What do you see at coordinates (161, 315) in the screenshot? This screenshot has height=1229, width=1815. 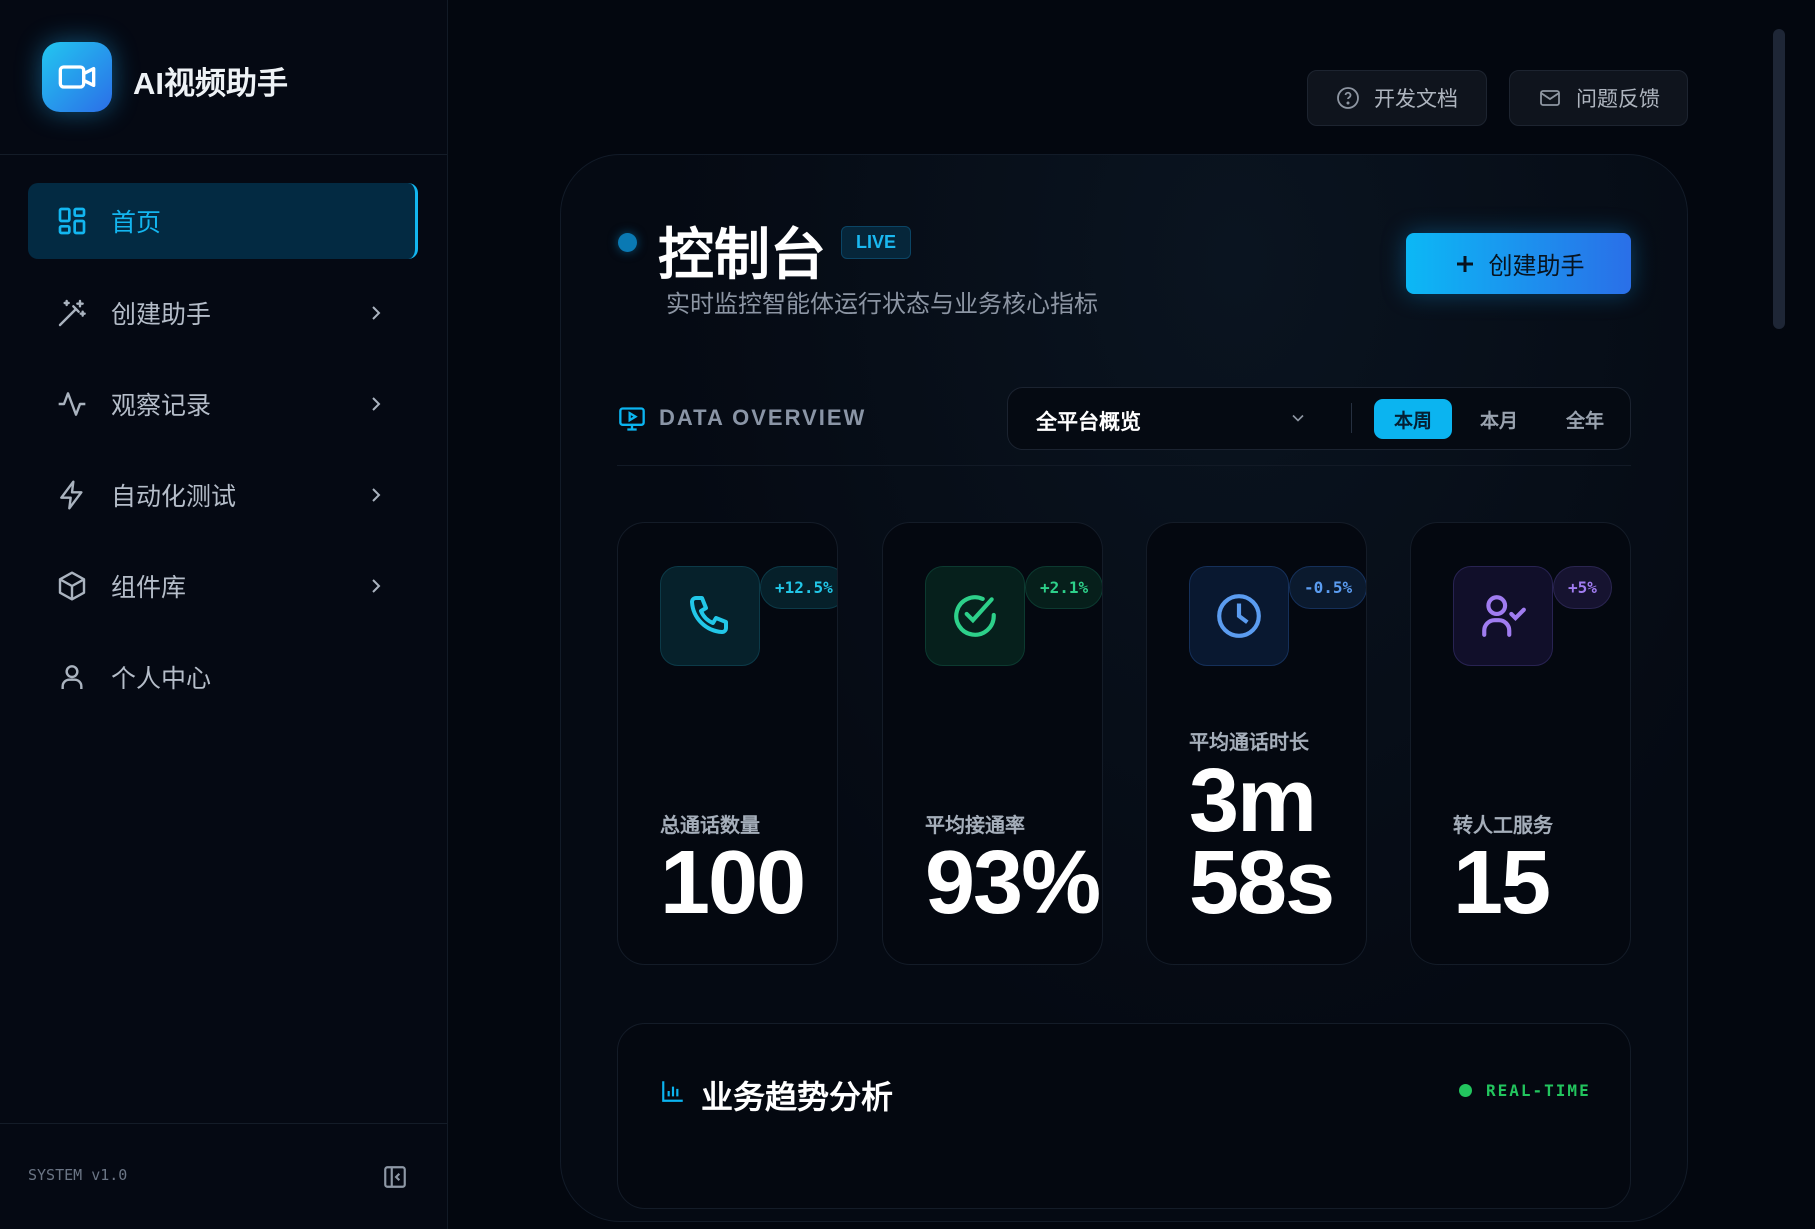 I see `sidebar-item-label: 创建助手` at bounding box center [161, 315].